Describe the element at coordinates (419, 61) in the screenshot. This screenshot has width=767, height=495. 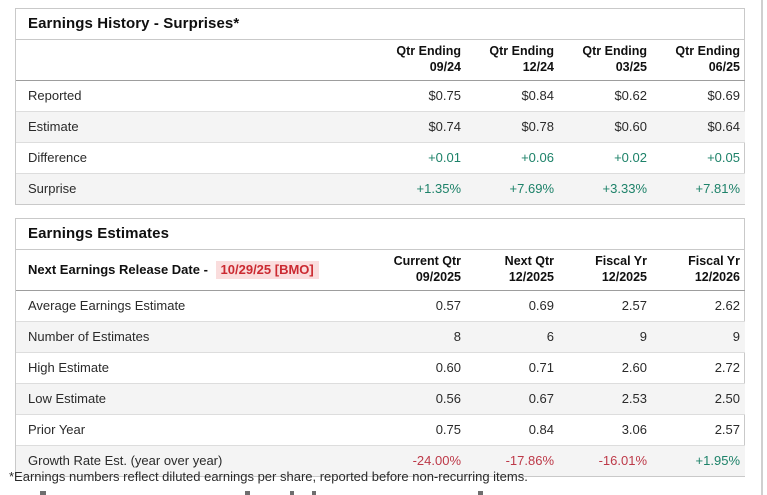
I see `column-header: Qtr Ending 09/24` at that location.